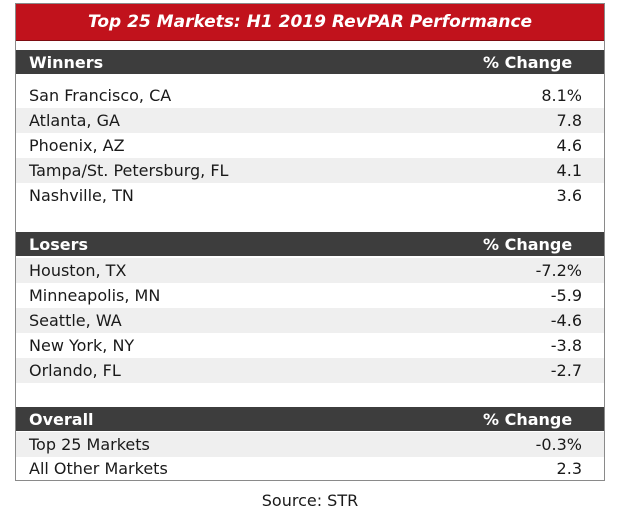 This screenshot has width=620, height=525. What do you see at coordinates (66, 62) in the screenshot?
I see `section-label: Winners` at bounding box center [66, 62].